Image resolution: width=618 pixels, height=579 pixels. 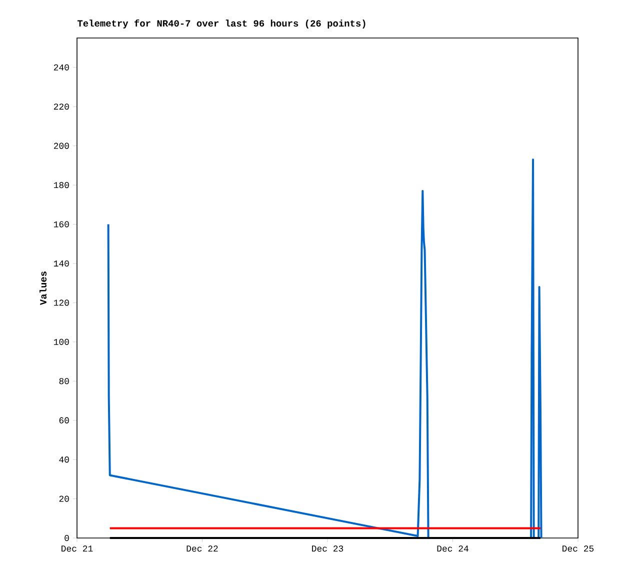 I want to click on y-tick-label: 140, so click(x=61, y=263).